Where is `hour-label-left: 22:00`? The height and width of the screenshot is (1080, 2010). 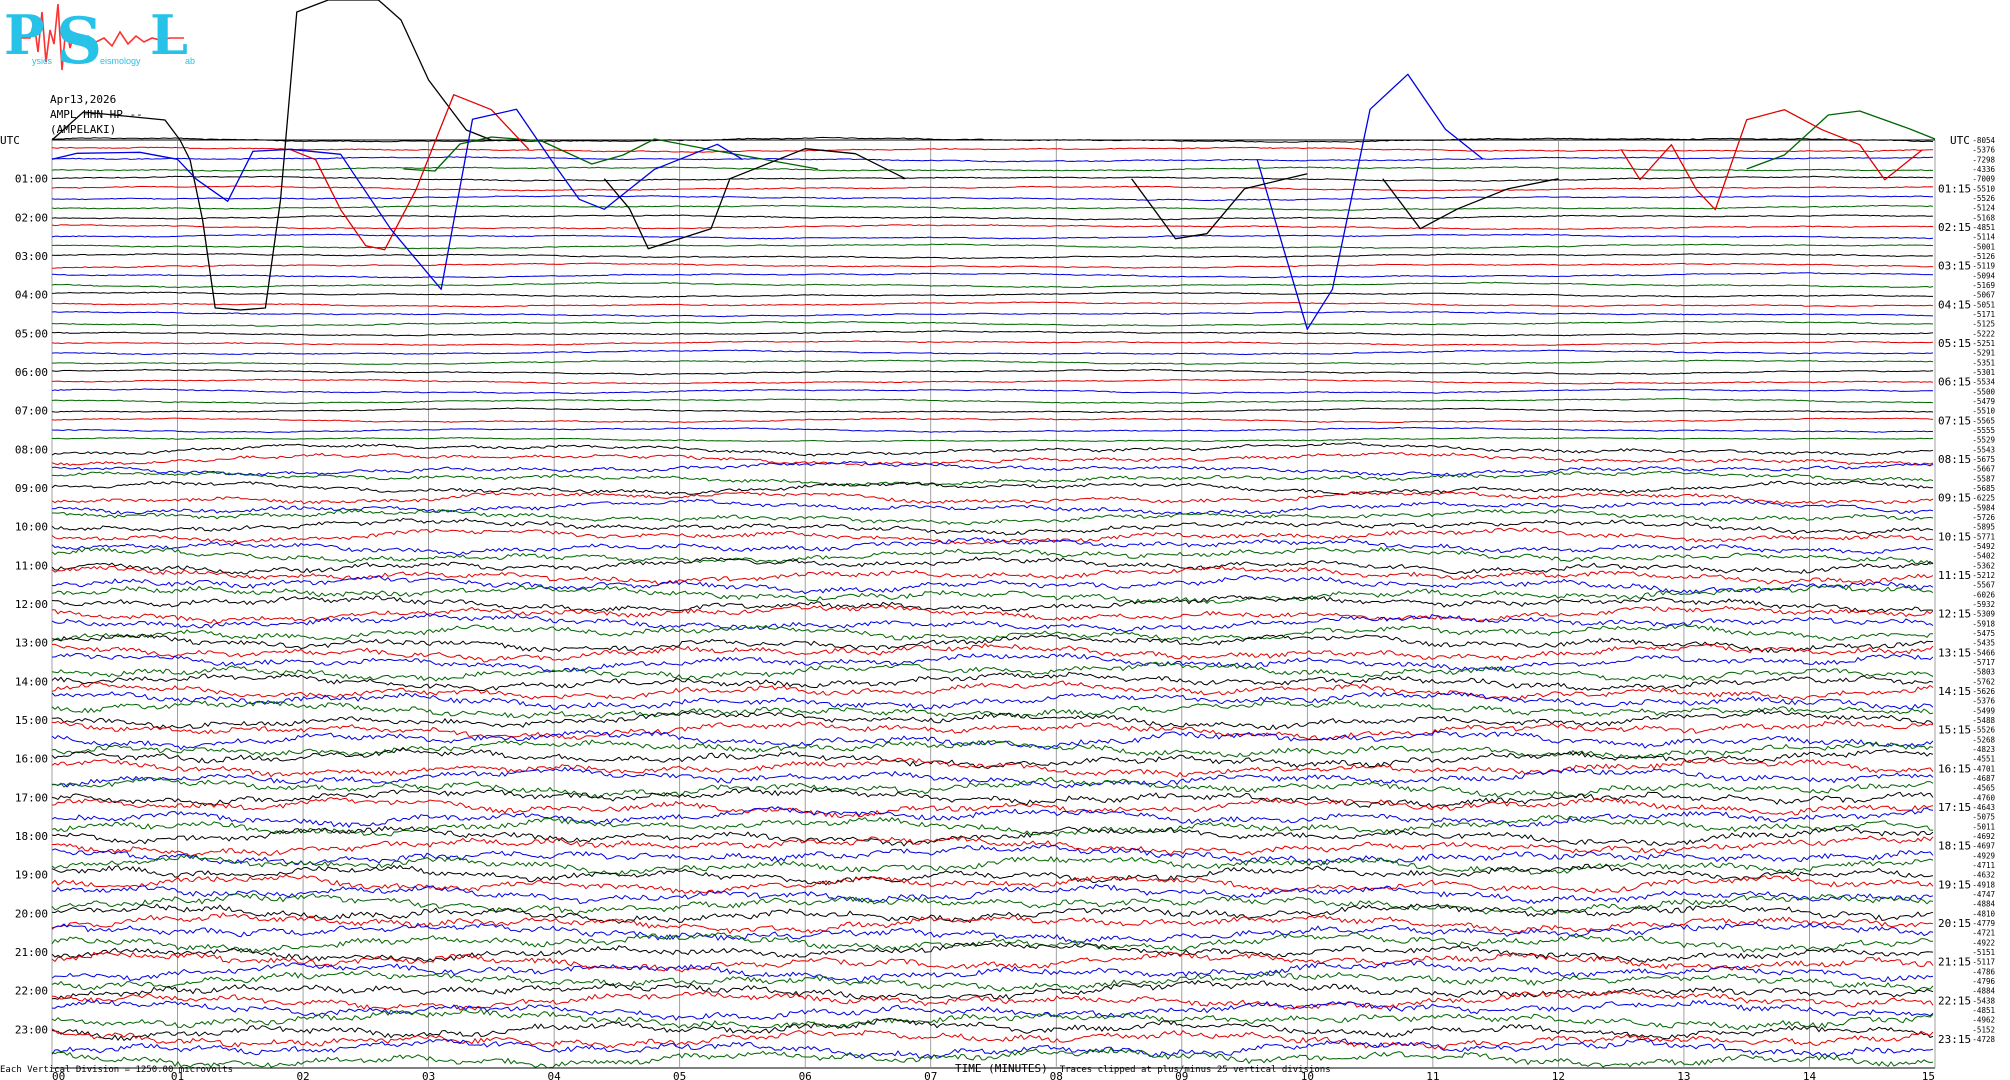 hour-label-left: 22:00 is located at coordinates (31, 991).